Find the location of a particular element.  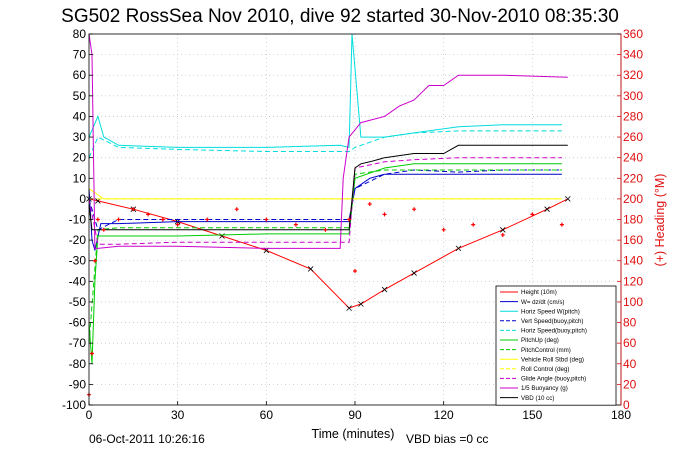

y2-tick-label: 180 is located at coordinates (633, 220).